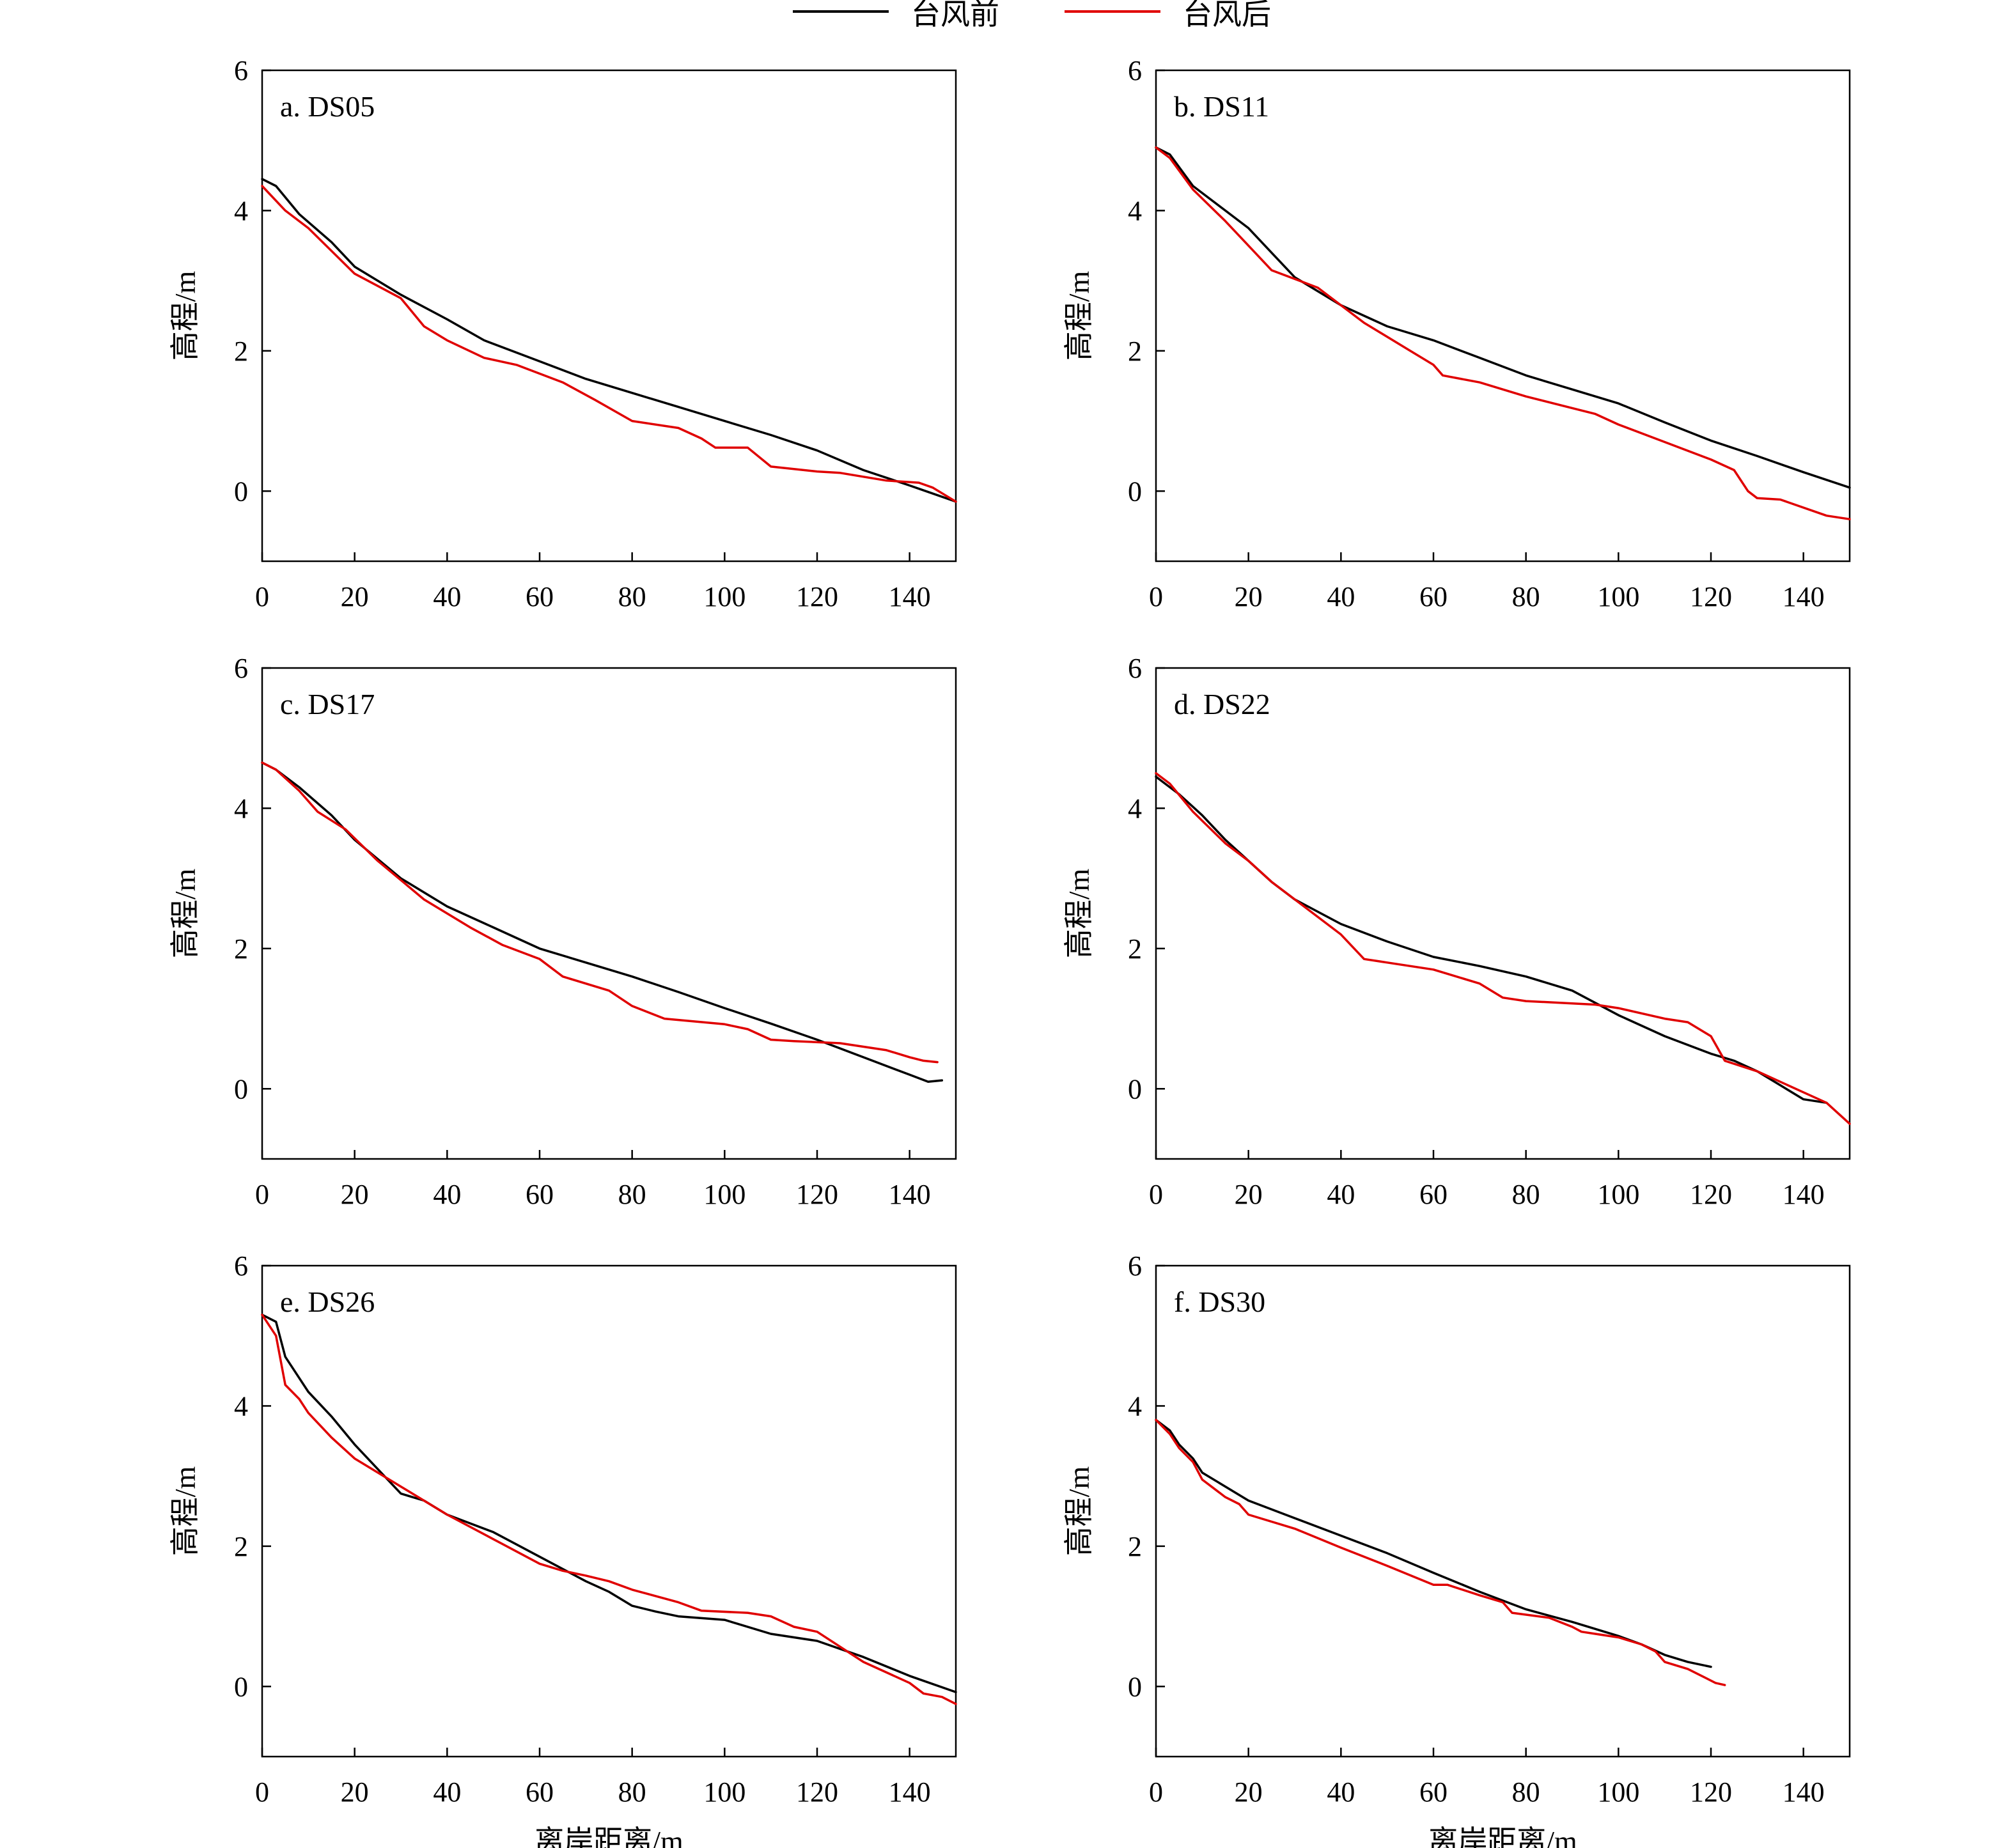 This screenshot has height=1848, width=2014. Describe the element at coordinates (327, 704) in the screenshot. I see `panel-title: c. DS17` at that location.